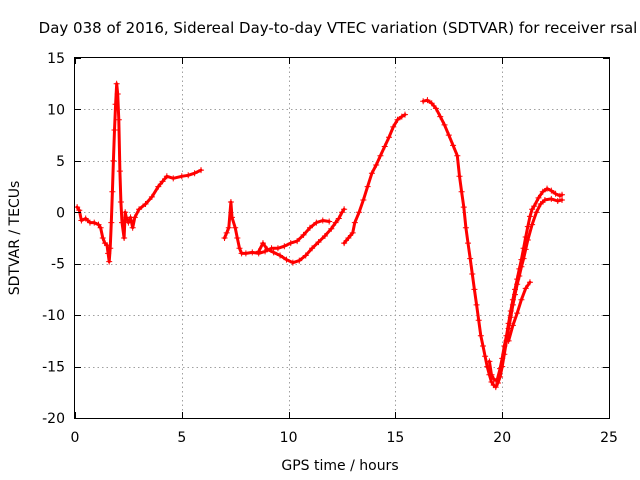 The image size is (640, 480). Describe the element at coordinates (15, 238) in the screenshot. I see `y-axis-label: SDTVAR / TECUs` at that location.